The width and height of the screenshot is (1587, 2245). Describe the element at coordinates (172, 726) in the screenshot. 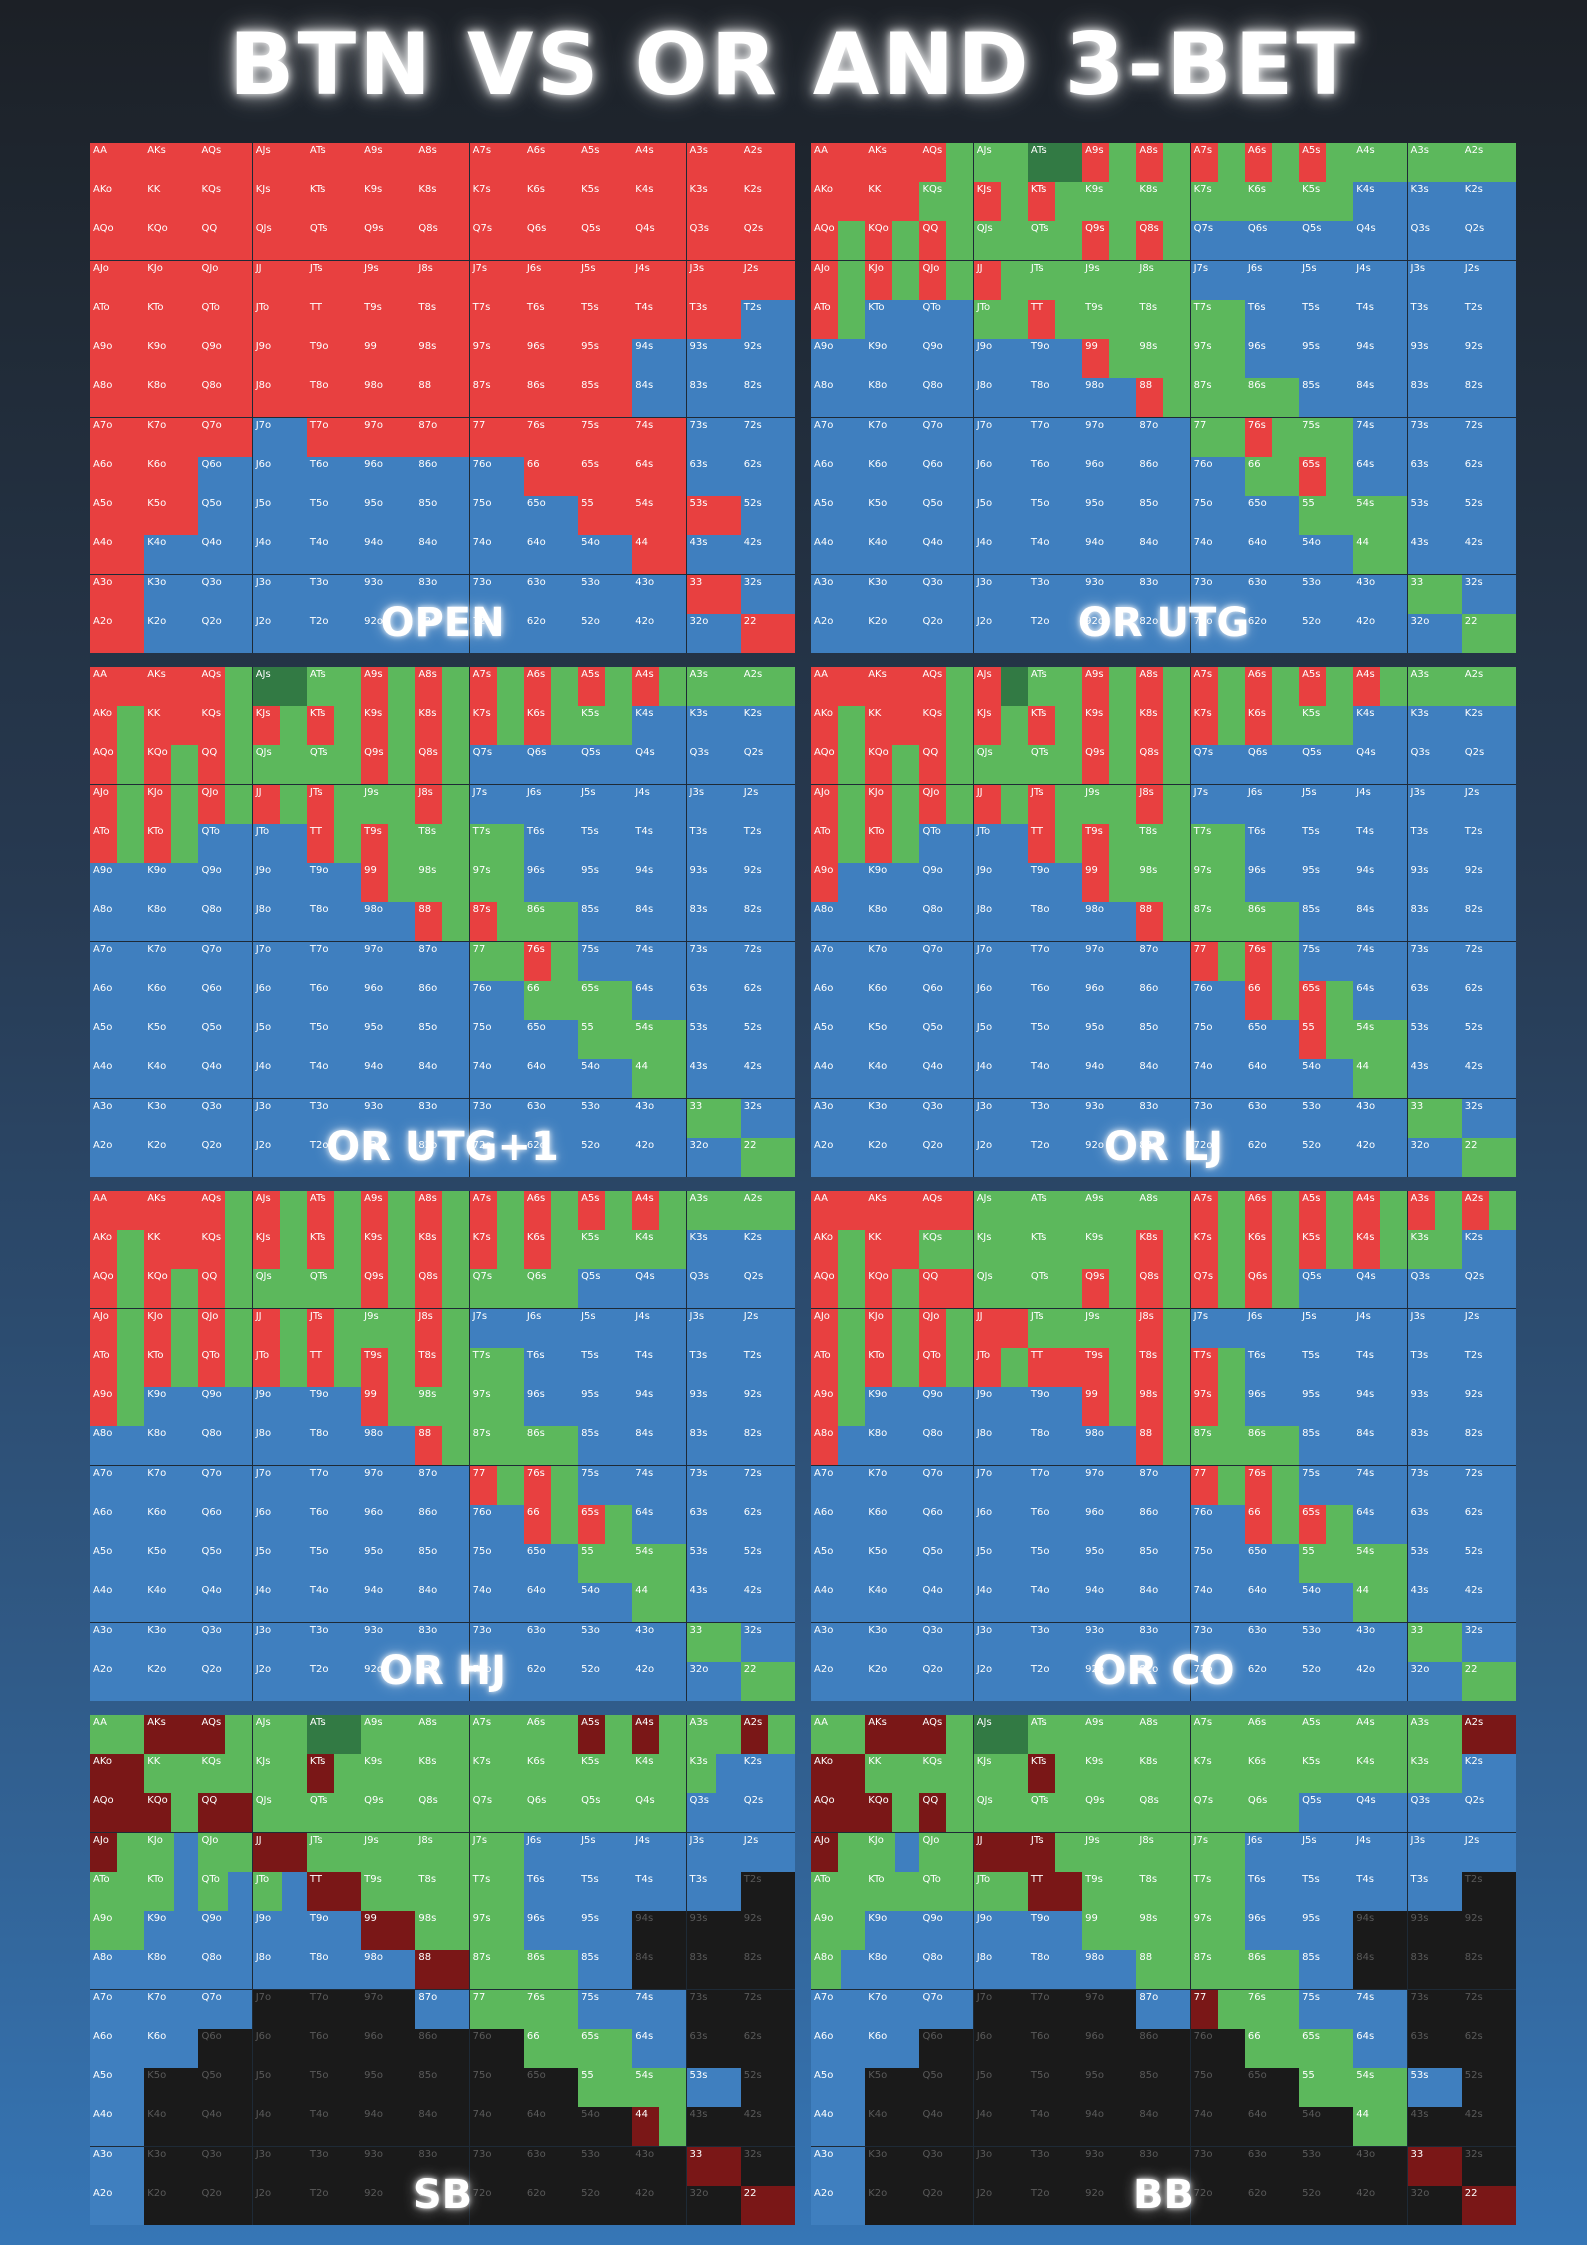

I see `hand-cell-KK: KK` at that location.